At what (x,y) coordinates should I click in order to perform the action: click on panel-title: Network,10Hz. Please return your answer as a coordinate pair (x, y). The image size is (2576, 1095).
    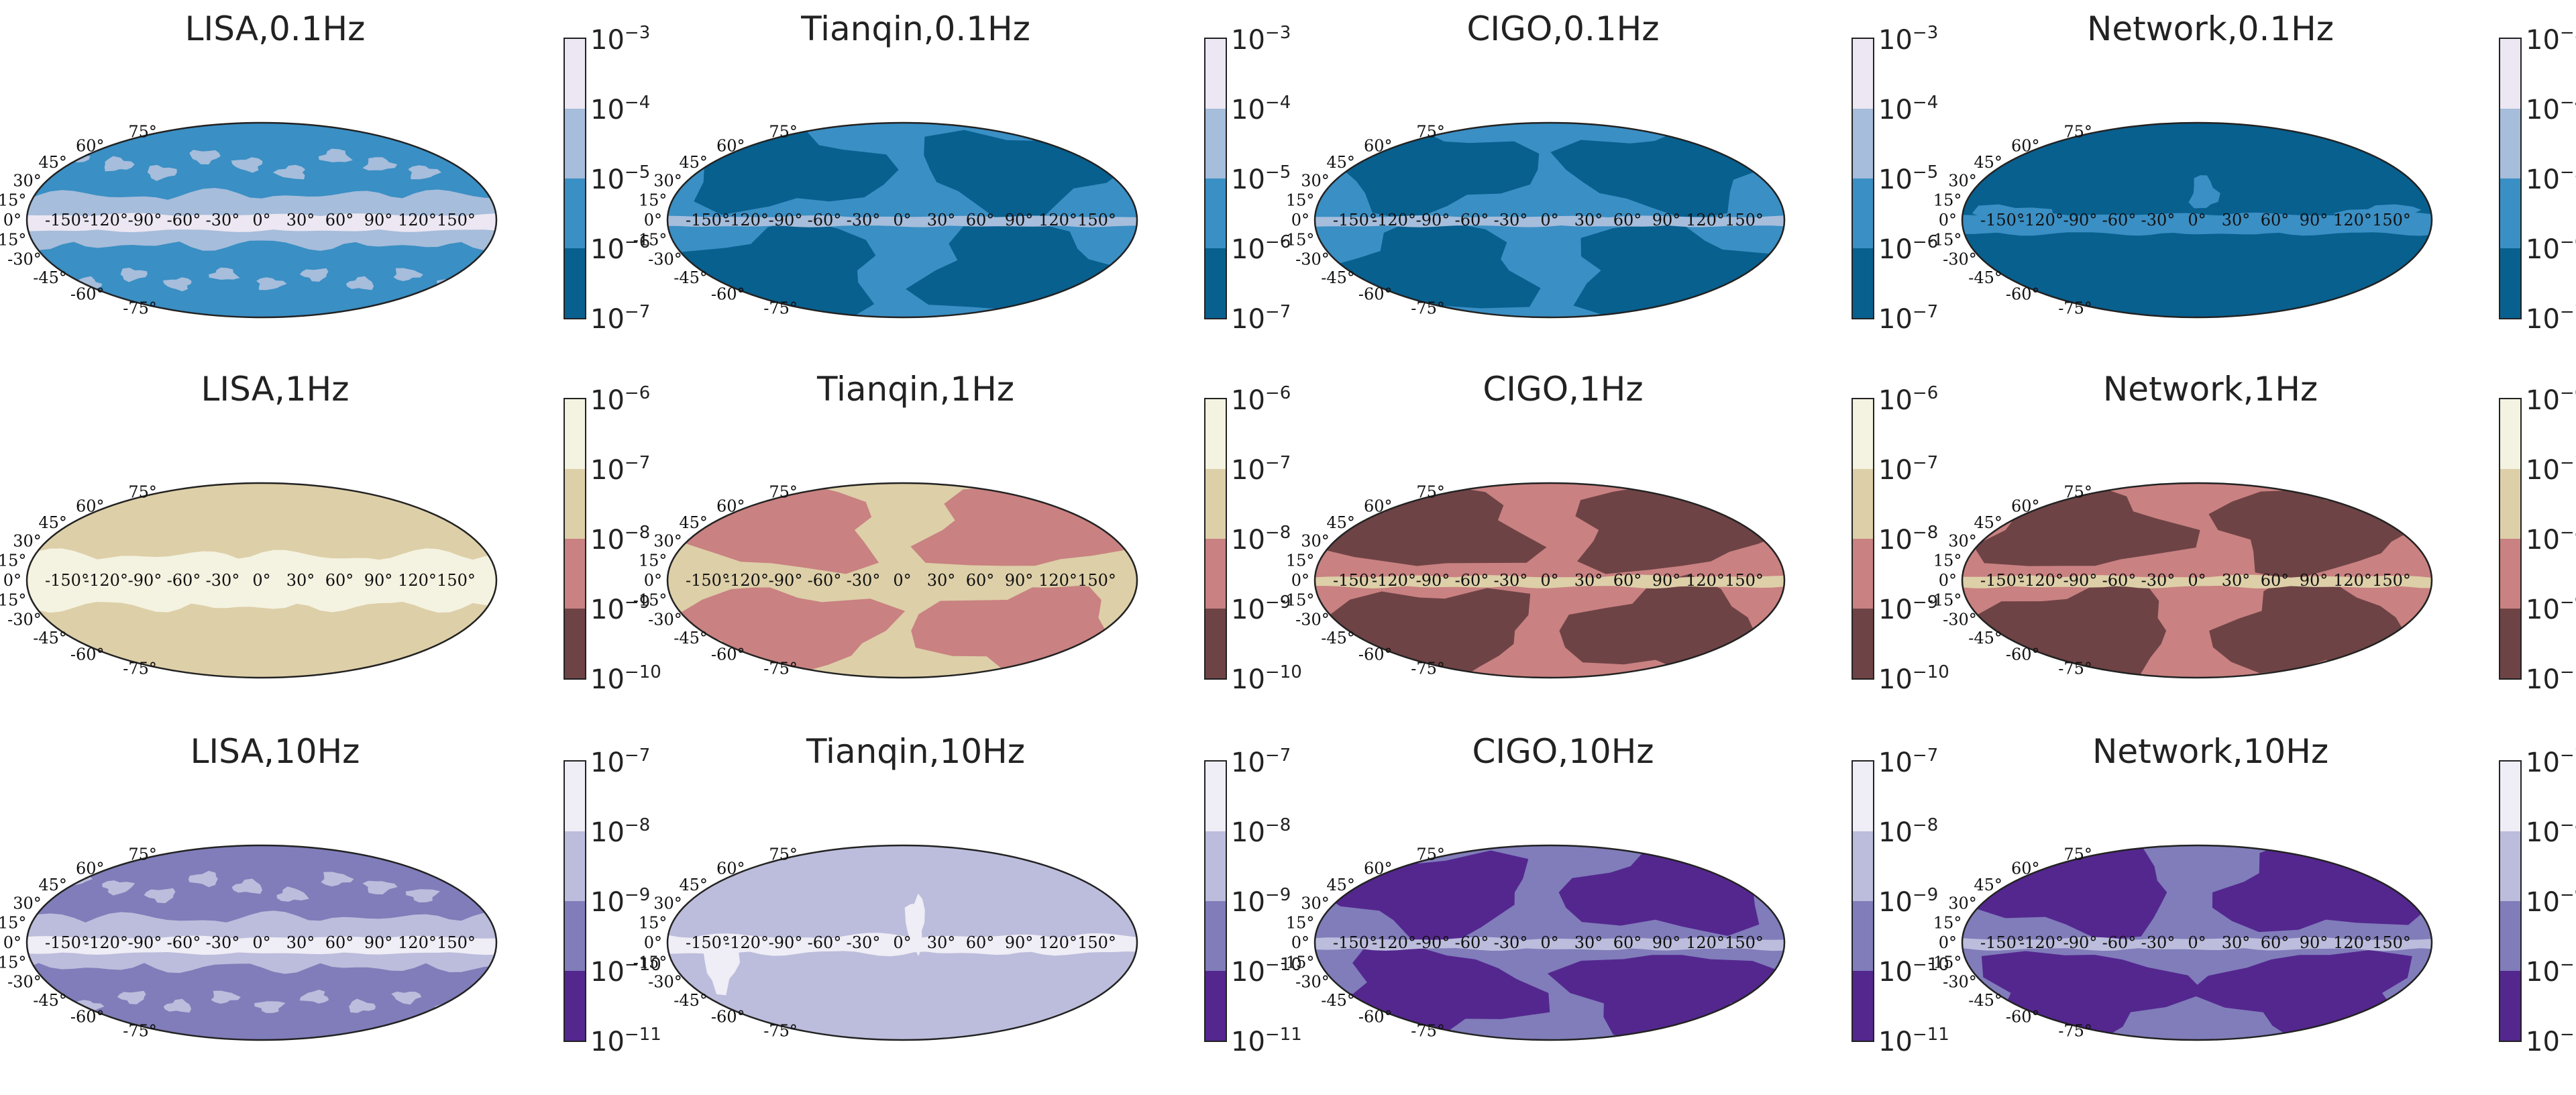
    Looking at the image, I should click on (2210, 751).